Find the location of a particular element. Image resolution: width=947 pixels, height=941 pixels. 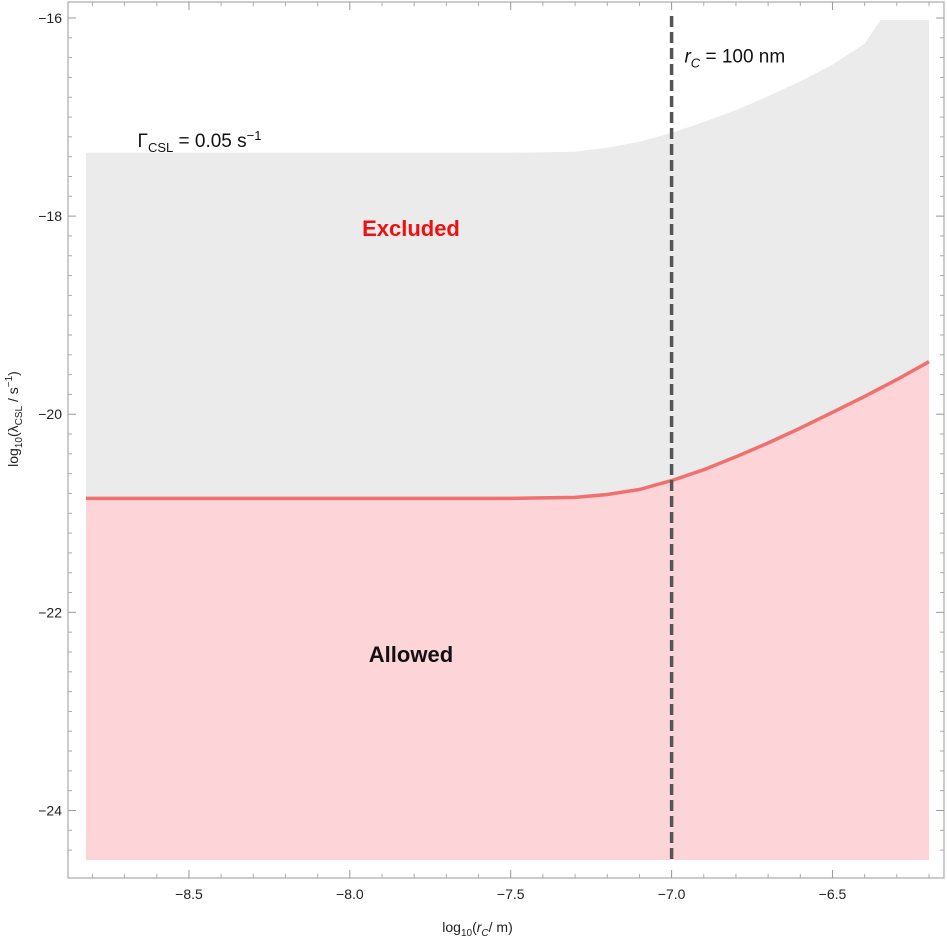

x-tick-label: −7.0 is located at coordinates (672, 894).